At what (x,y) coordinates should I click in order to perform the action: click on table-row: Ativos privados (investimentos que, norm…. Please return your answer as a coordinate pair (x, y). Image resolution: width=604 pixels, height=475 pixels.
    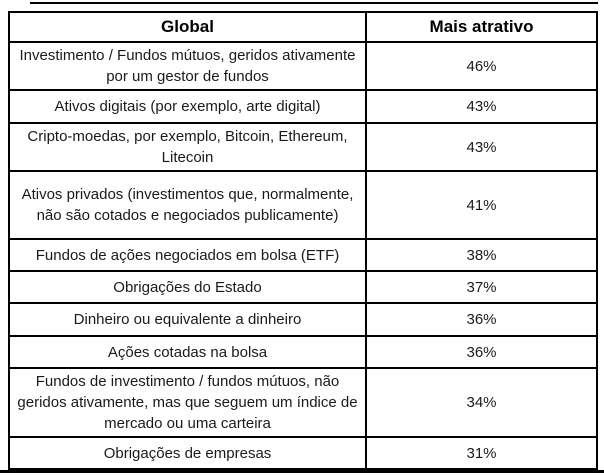
    Looking at the image, I should click on (303, 205).